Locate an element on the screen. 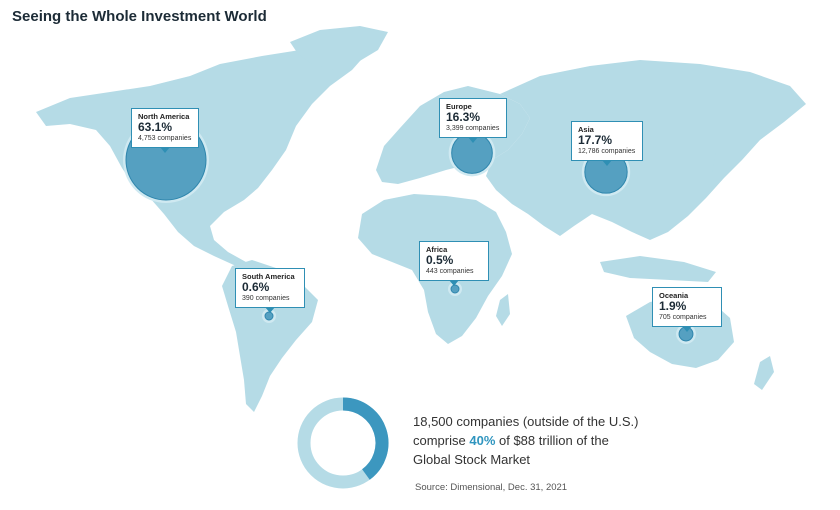 This screenshot has width=840, height=510. summary-line-3: Global Stock Market is located at coordinates (472, 459).